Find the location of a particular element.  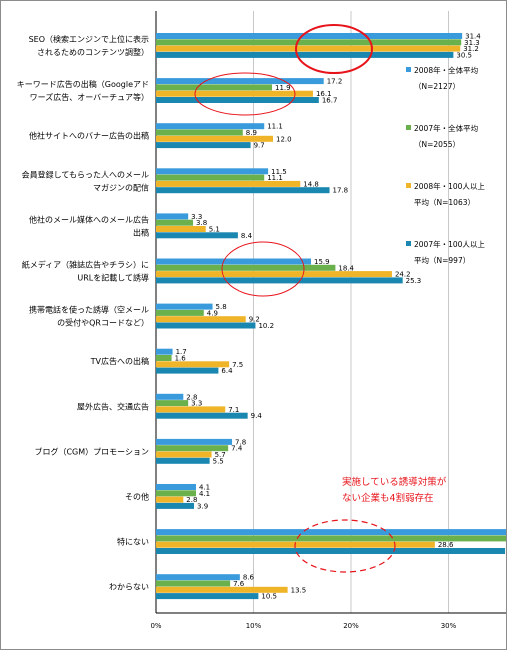

x-tick-label: 20% is located at coordinates (351, 626).